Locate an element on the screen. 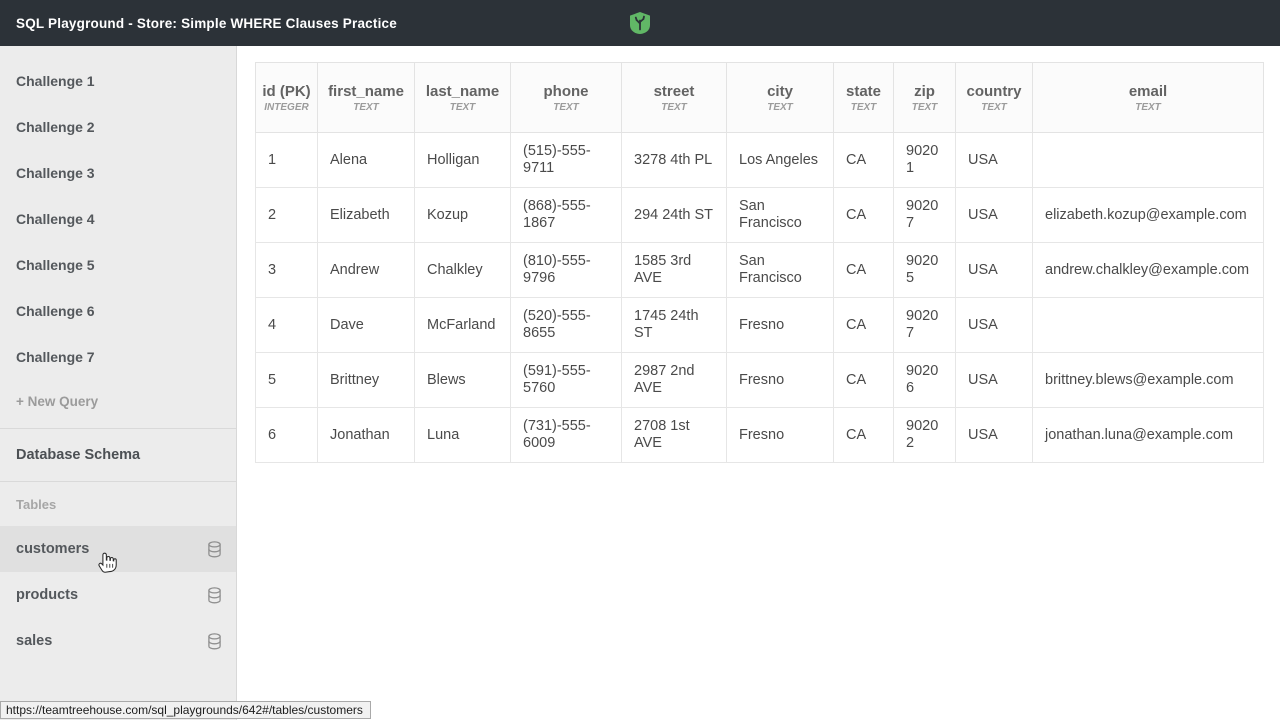 The image size is (1280, 720). table-cell: brittney.blews@example.com is located at coordinates (1148, 380).